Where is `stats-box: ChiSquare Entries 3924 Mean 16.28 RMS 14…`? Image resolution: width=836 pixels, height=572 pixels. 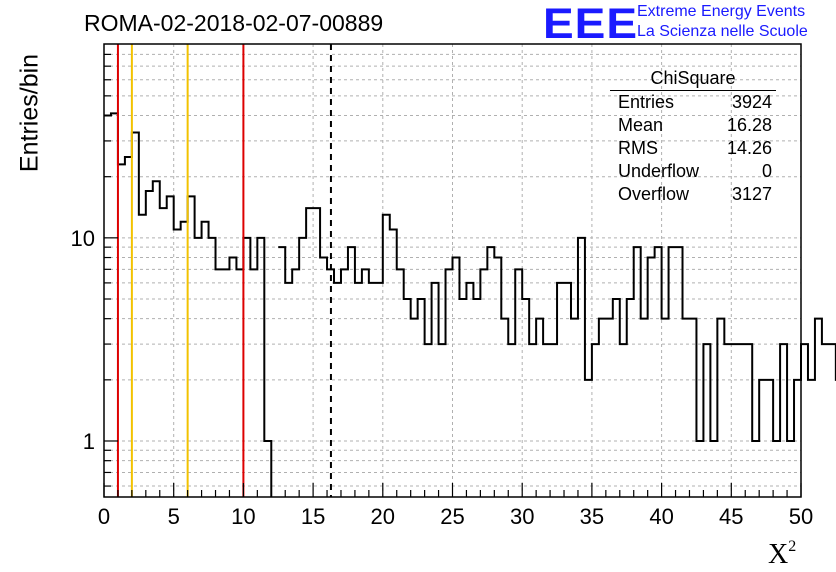
stats-box: ChiSquare Entries 3924 Mean 16.28 RMS 14… is located at coordinates (693, 136).